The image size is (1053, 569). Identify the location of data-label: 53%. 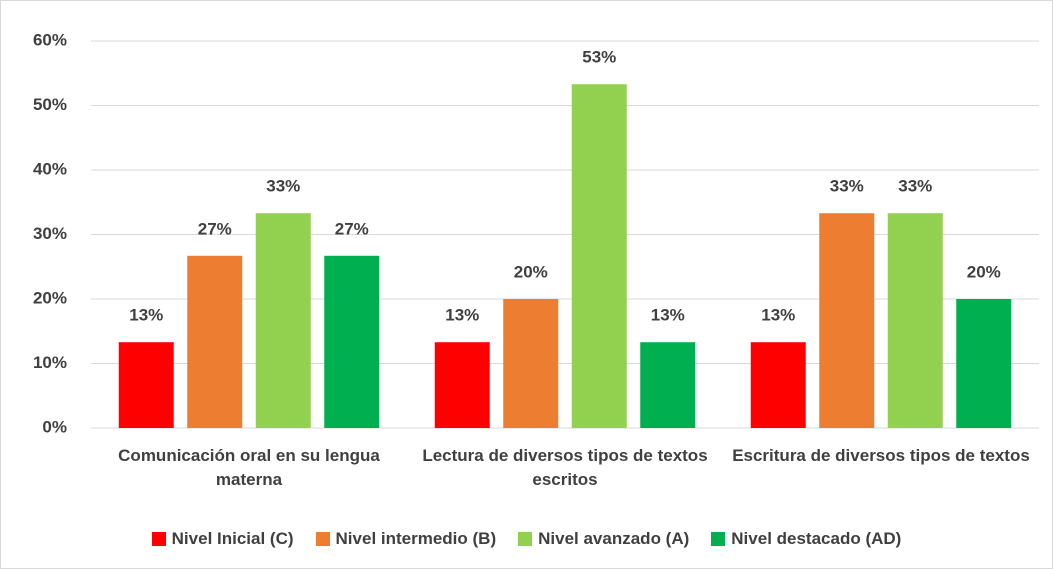
(599, 57).